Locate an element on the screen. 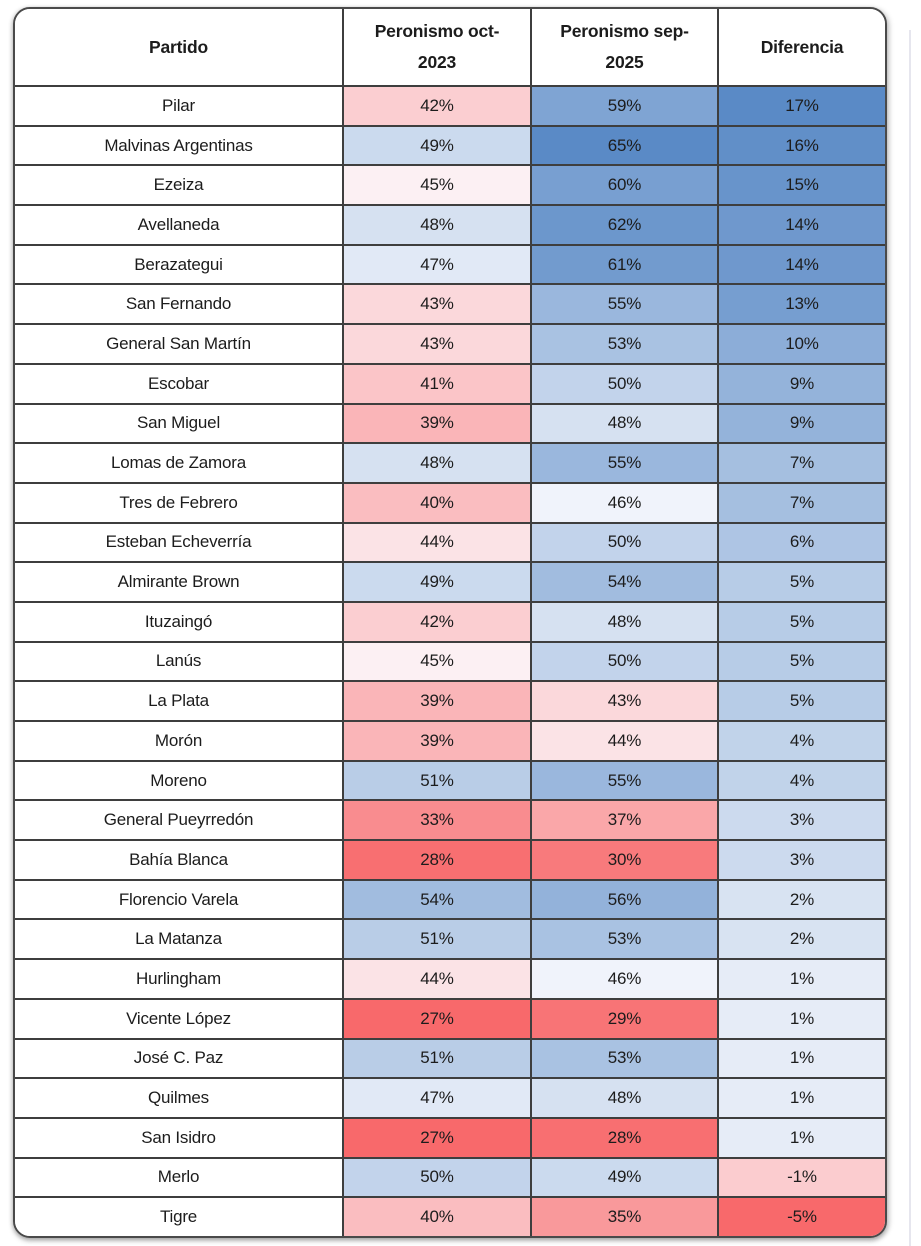  sep-2025-cell: 53% is located at coordinates (623, 938).